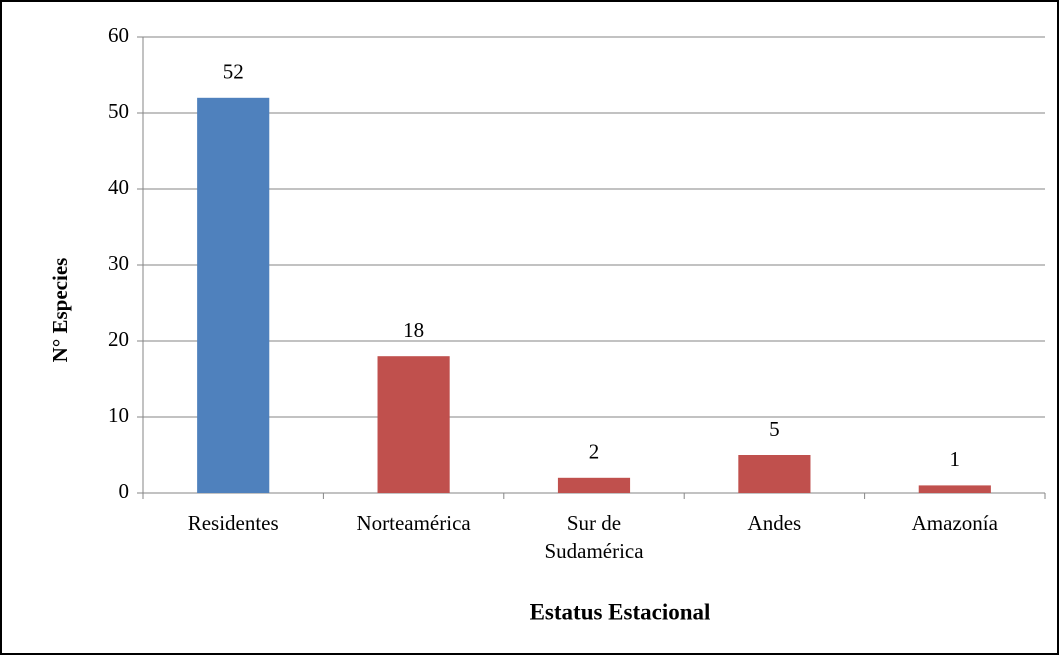  What do you see at coordinates (413, 330) in the screenshot?
I see `data-label: 18` at bounding box center [413, 330].